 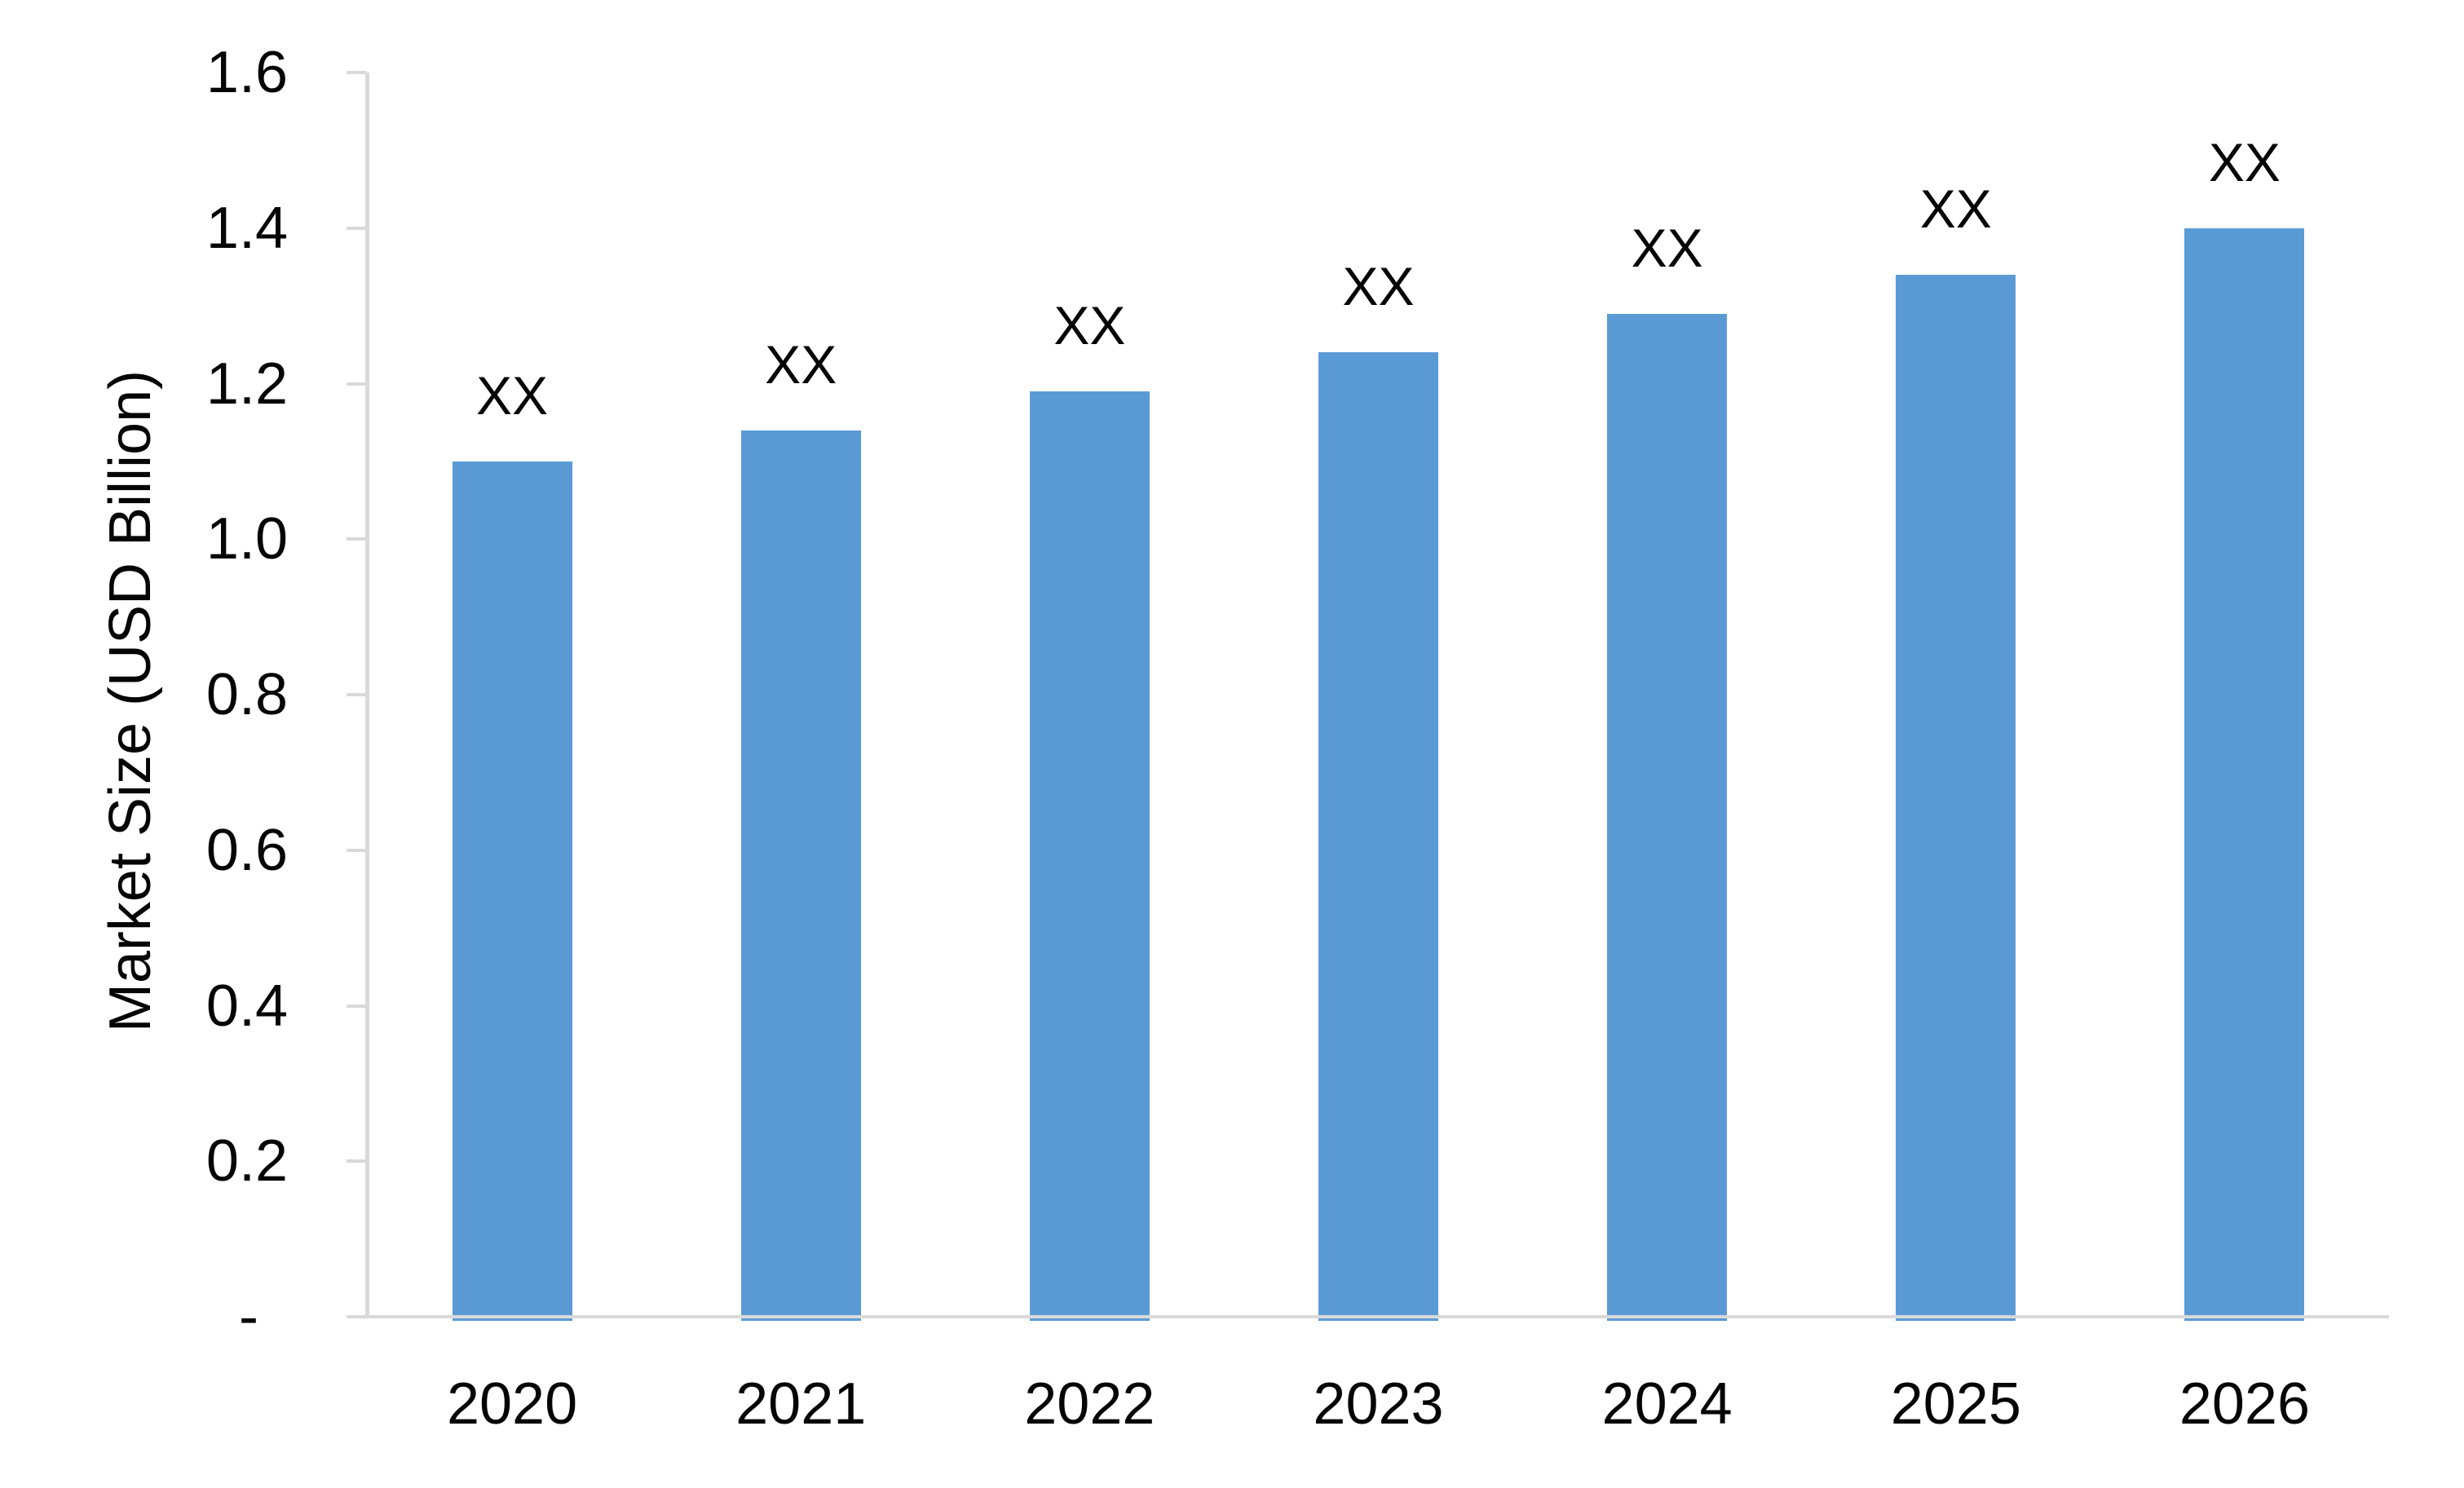 What do you see at coordinates (1368, 1316) in the screenshot?
I see `x-axis-line` at bounding box center [1368, 1316].